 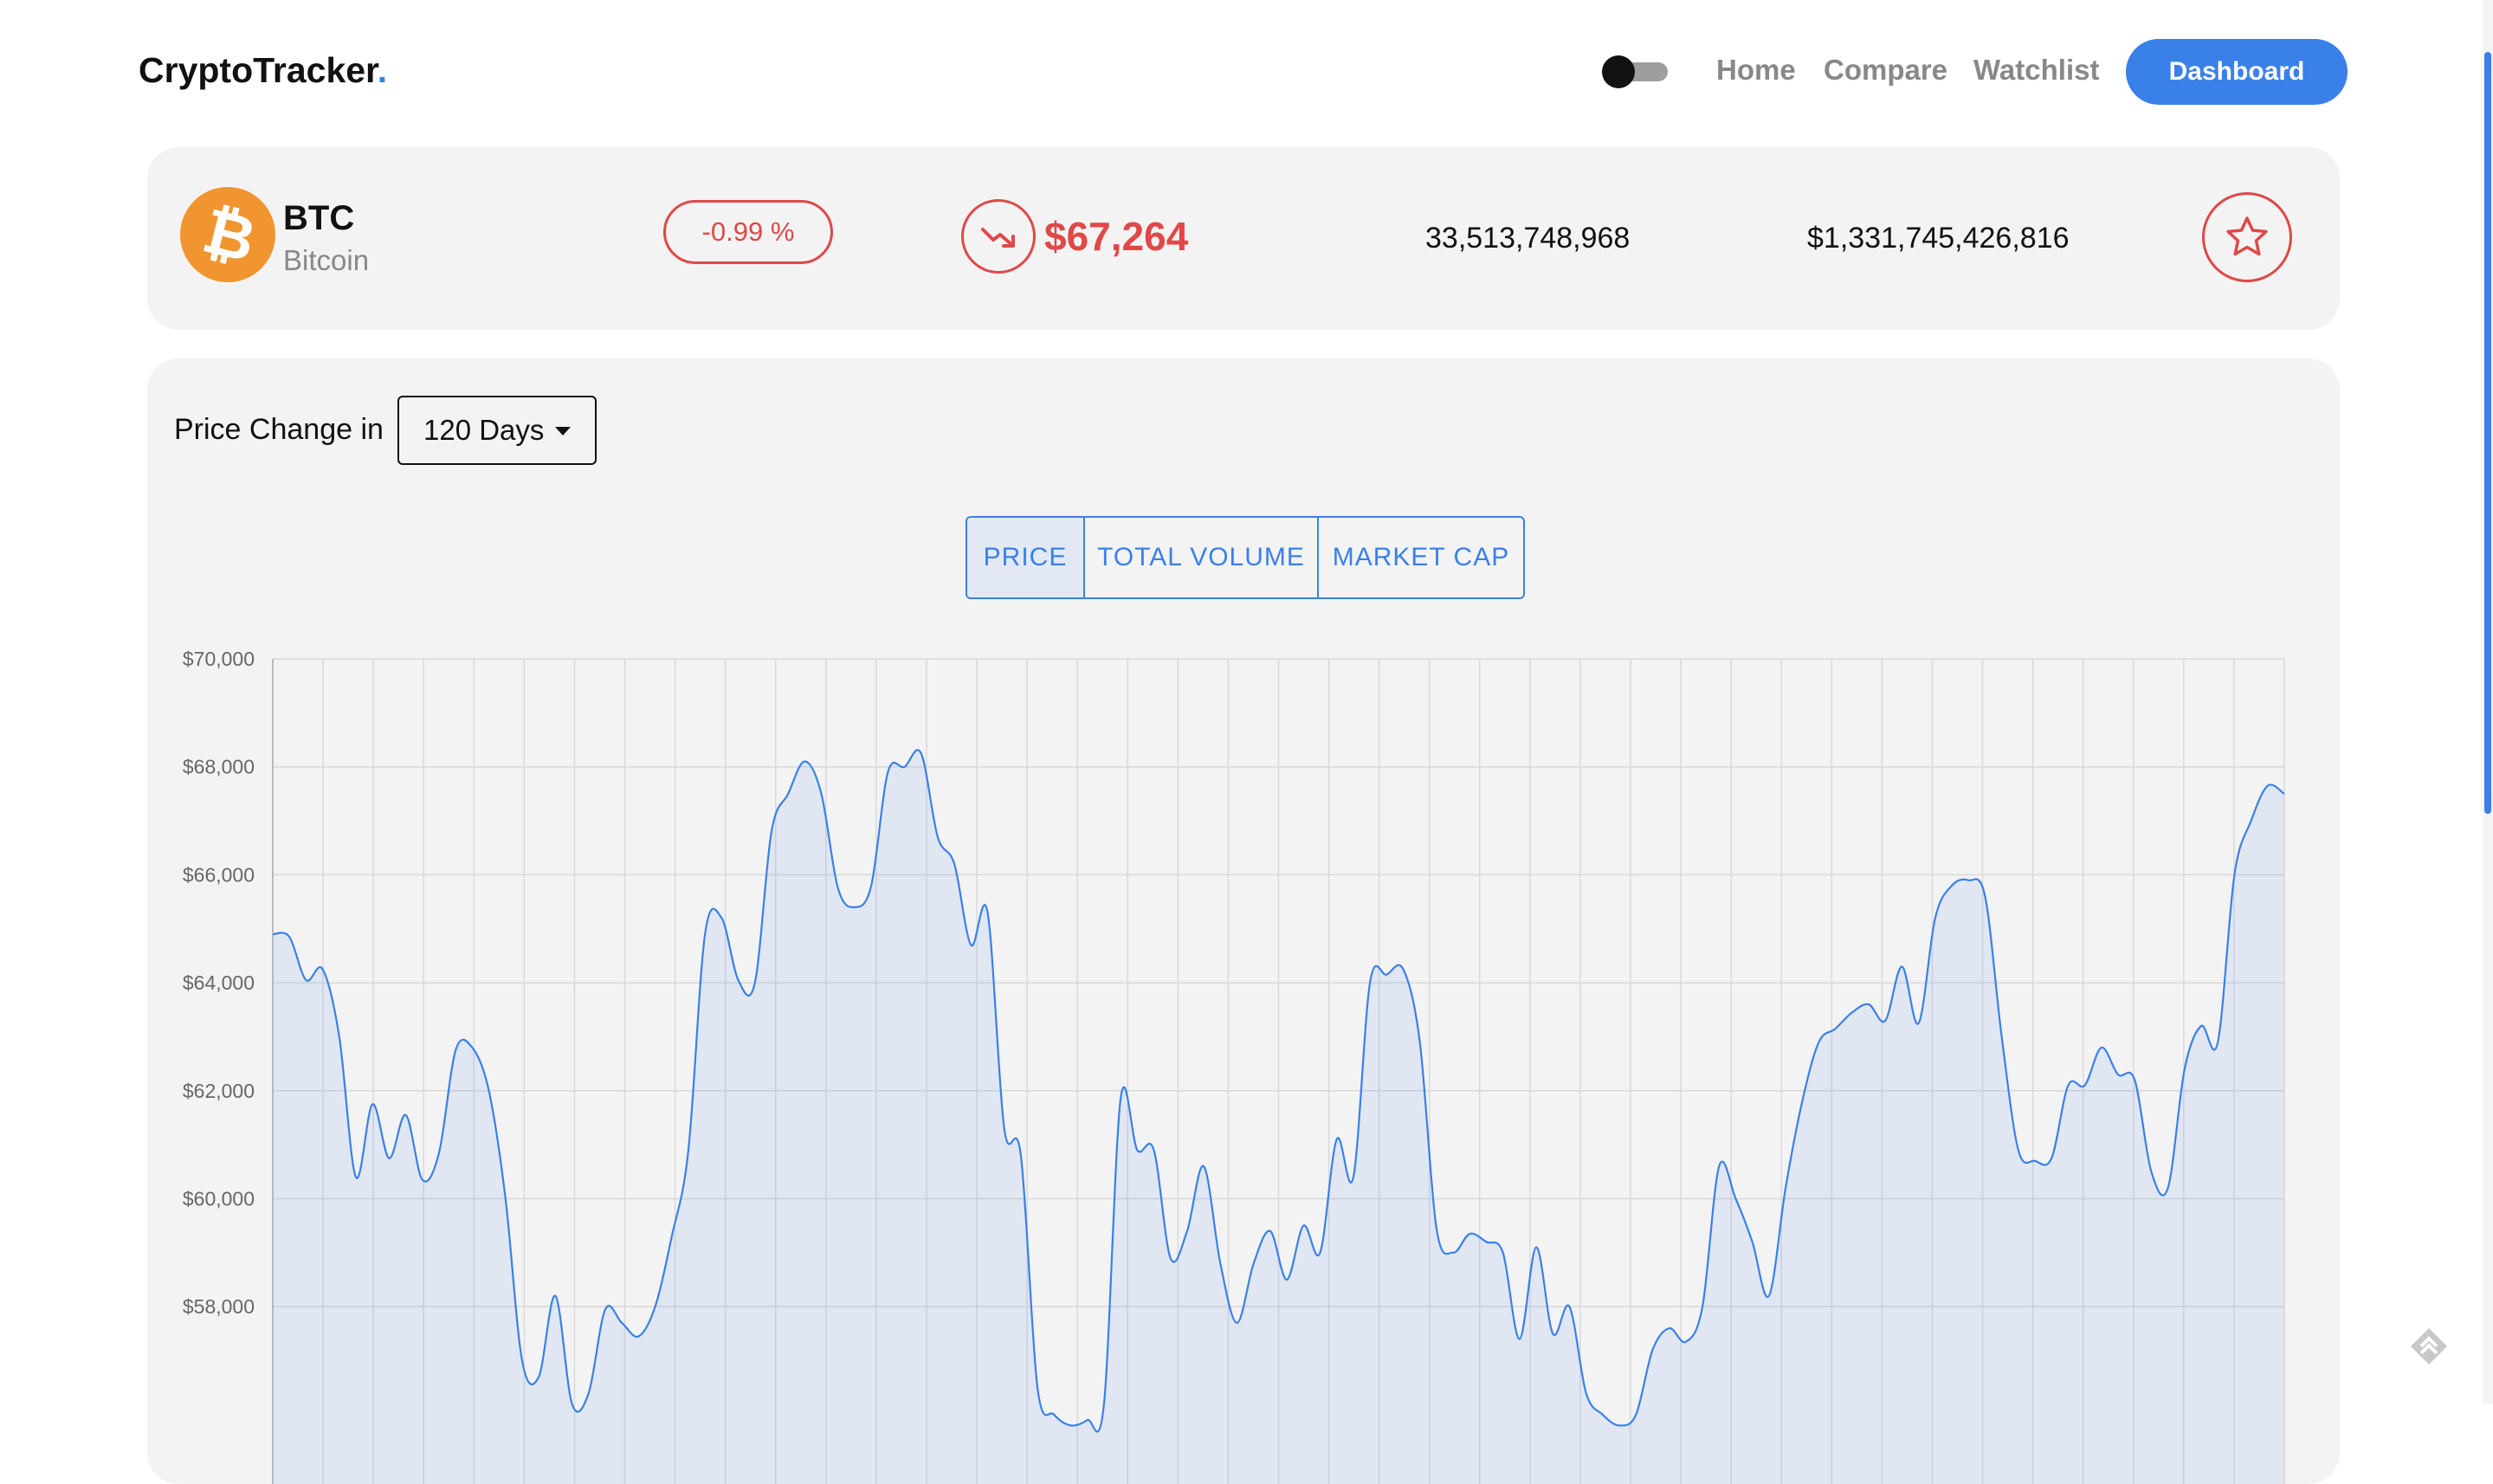 I want to click on chart-type-toggle-group: PRICE TOTAL VOLUME MARKET CAP, so click(x=1245, y=557).